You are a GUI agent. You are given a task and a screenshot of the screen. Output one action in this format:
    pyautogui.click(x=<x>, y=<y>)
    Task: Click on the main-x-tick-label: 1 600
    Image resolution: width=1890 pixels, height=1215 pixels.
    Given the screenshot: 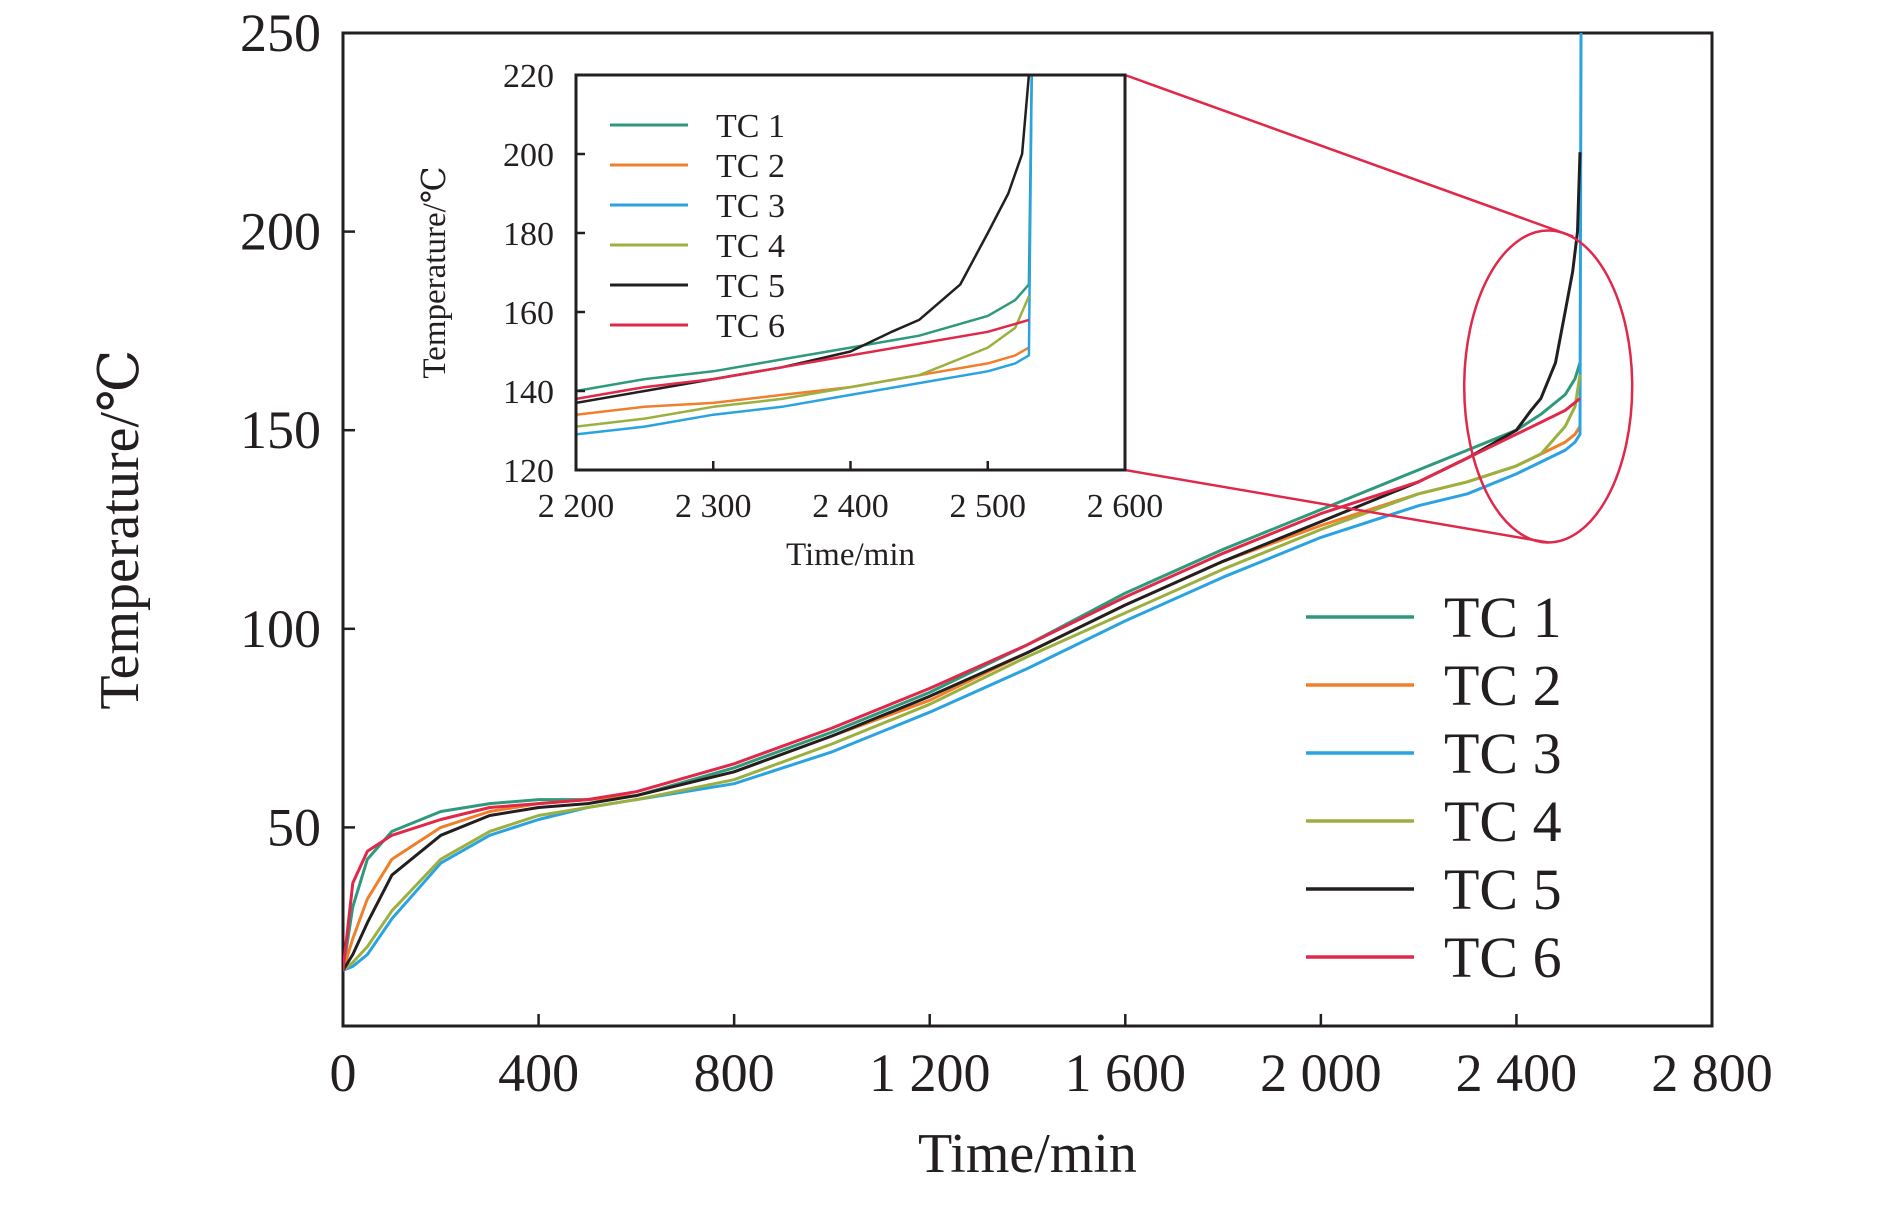 What is the action you would take?
    pyautogui.click(x=1126, y=1073)
    